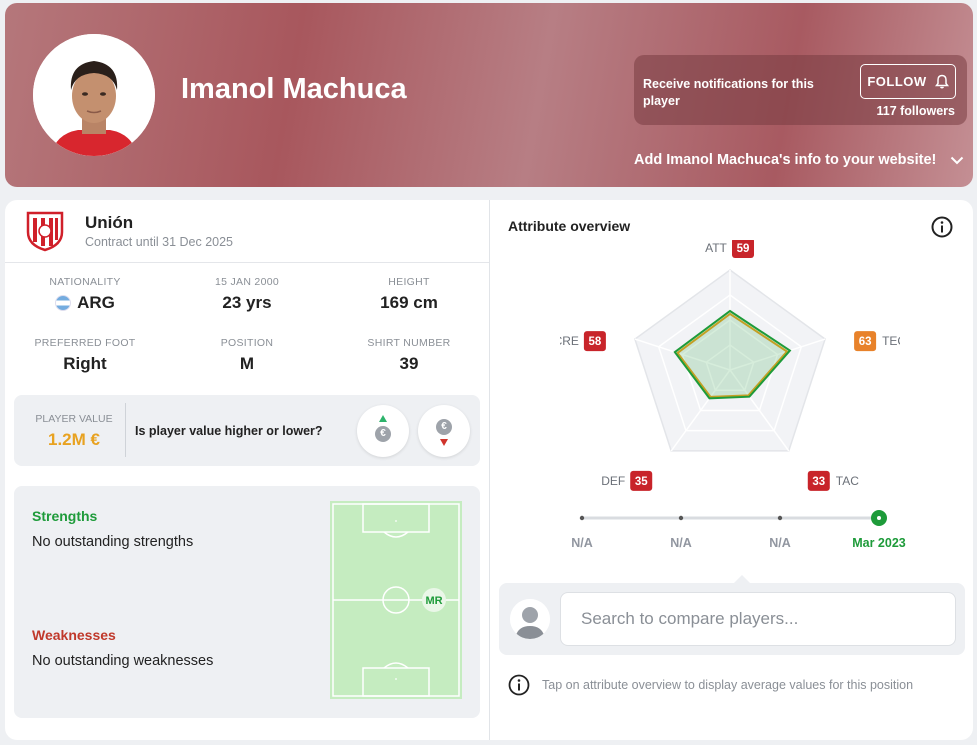 The height and width of the screenshot is (745, 977). Describe the element at coordinates (383, 418) in the screenshot. I see `arrow-up-icon` at that location.